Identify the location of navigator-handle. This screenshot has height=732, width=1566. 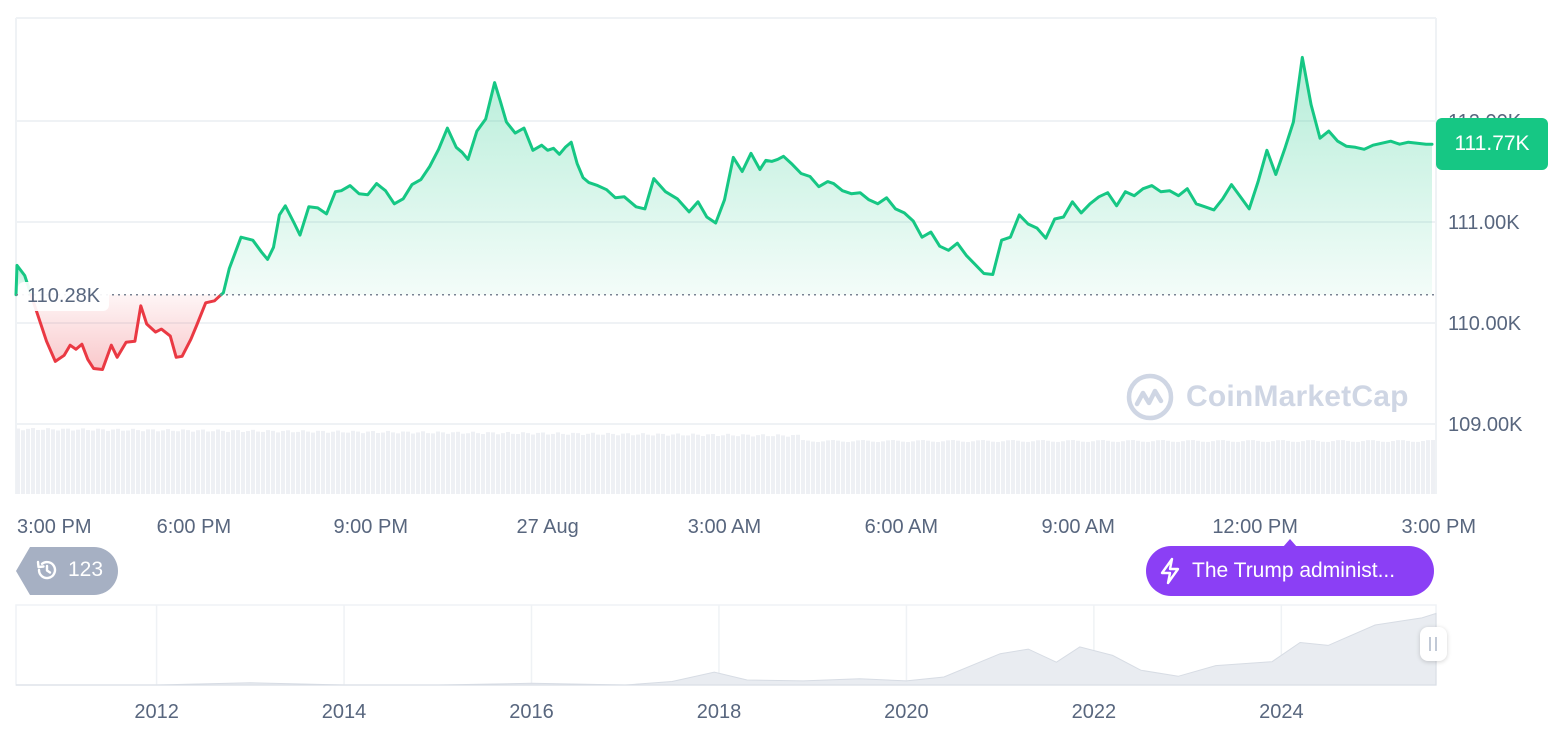
(1433, 644).